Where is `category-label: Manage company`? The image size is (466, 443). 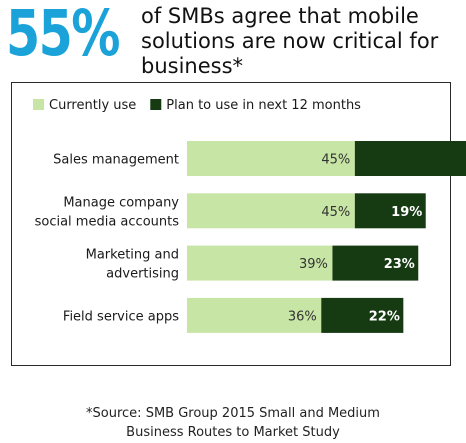 category-label: Manage company is located at coordinates (121, 202).